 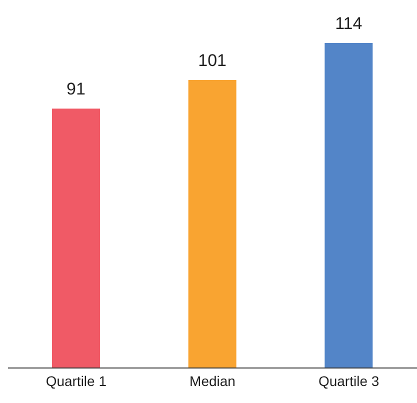 I want to click on x-tick-label: Quartile 1, so click(x=76, y=380).